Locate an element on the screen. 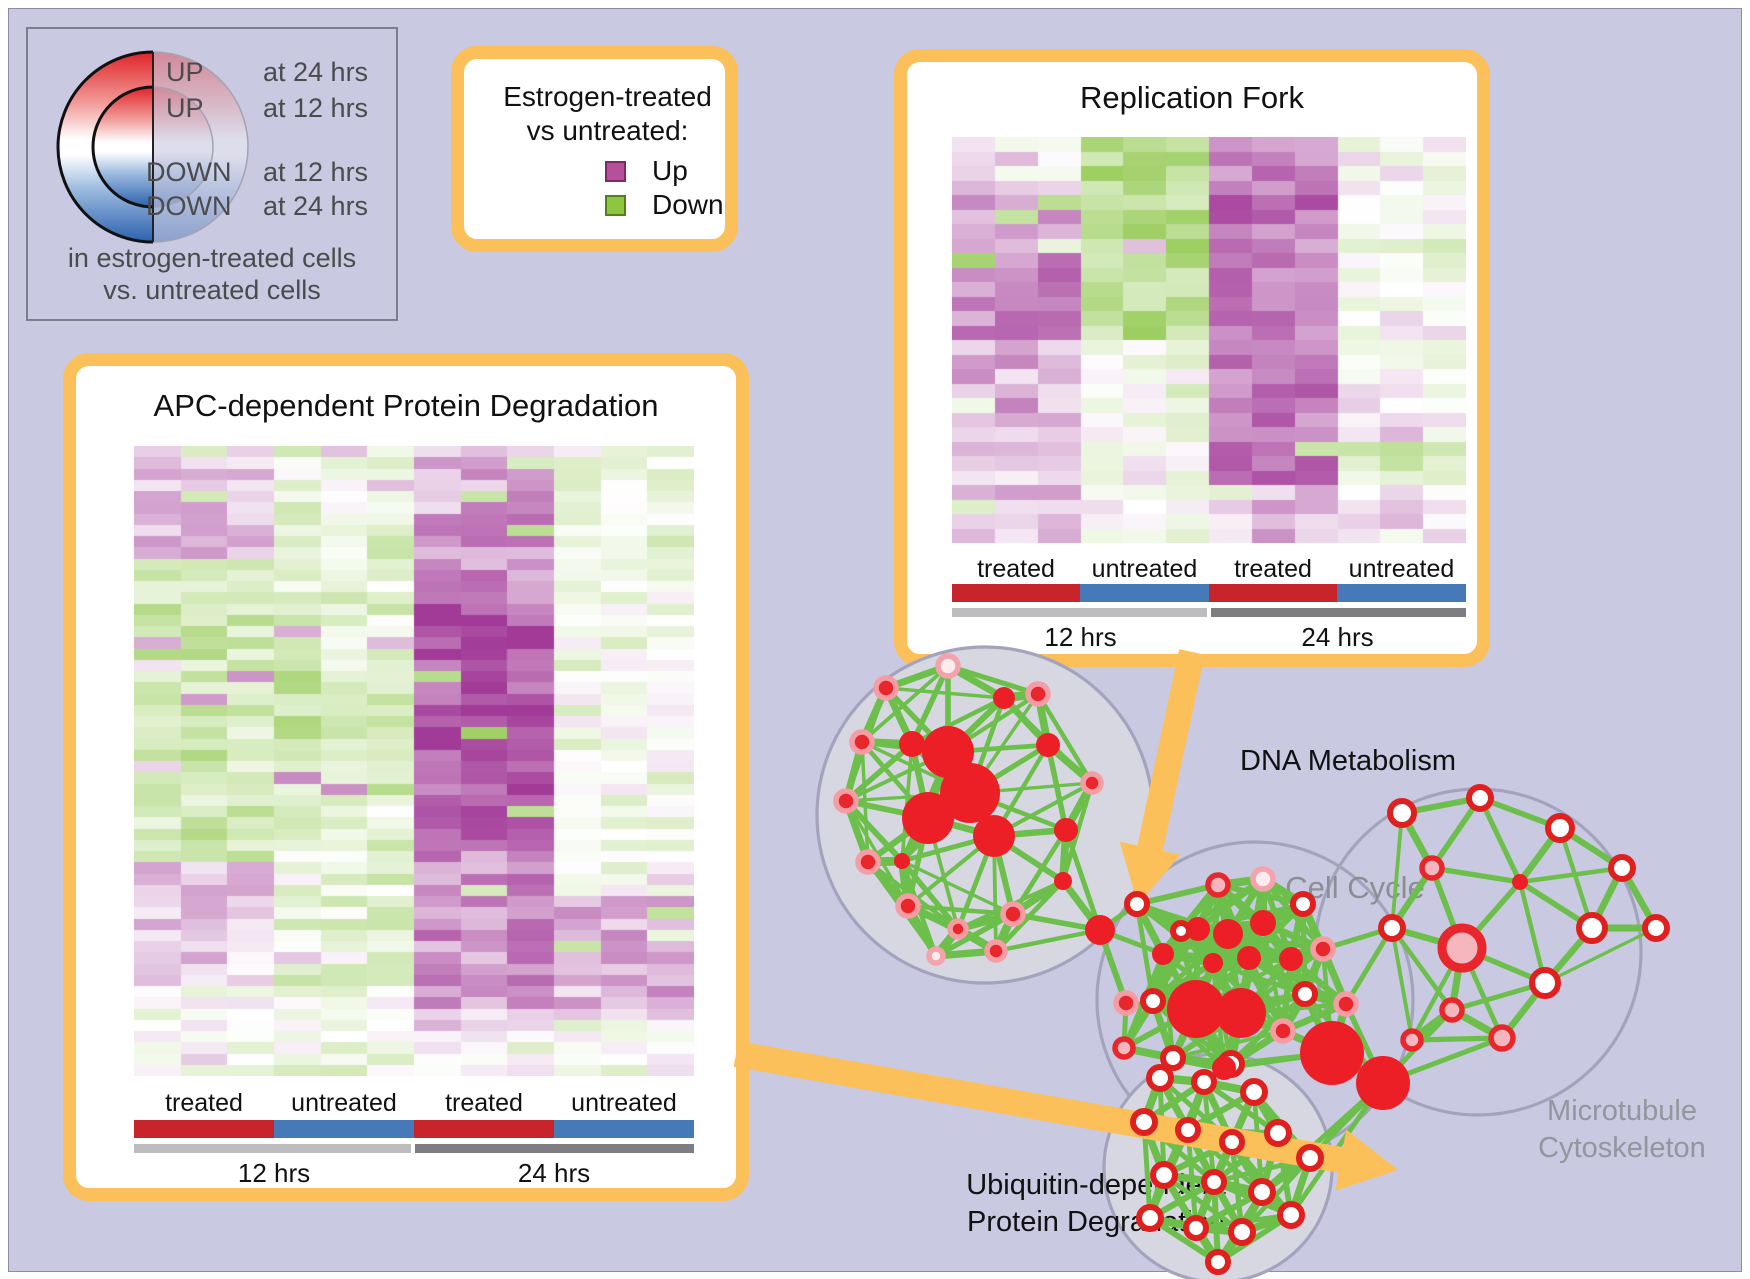 The width and height of the screenshot is (1750, 1279). ring-caption-line1: in estrogen-treated cells is located at coordinates (212, 258).